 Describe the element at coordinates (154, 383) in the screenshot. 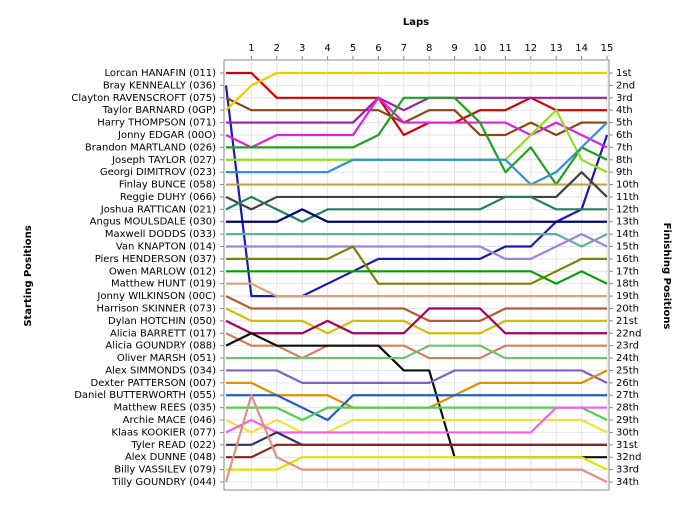

I see `series-label: Dexter PATTERSON (007)` at that location.